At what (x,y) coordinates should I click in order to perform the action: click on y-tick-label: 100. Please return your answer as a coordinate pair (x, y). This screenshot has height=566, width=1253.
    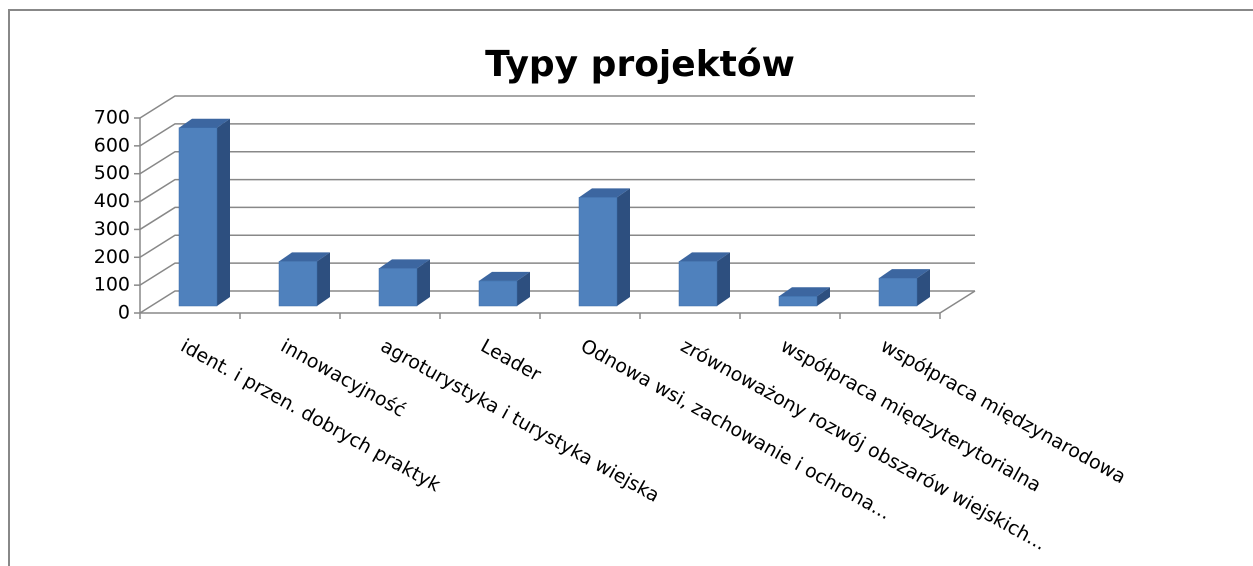
    Looking at the image, I should click on (112, 285).